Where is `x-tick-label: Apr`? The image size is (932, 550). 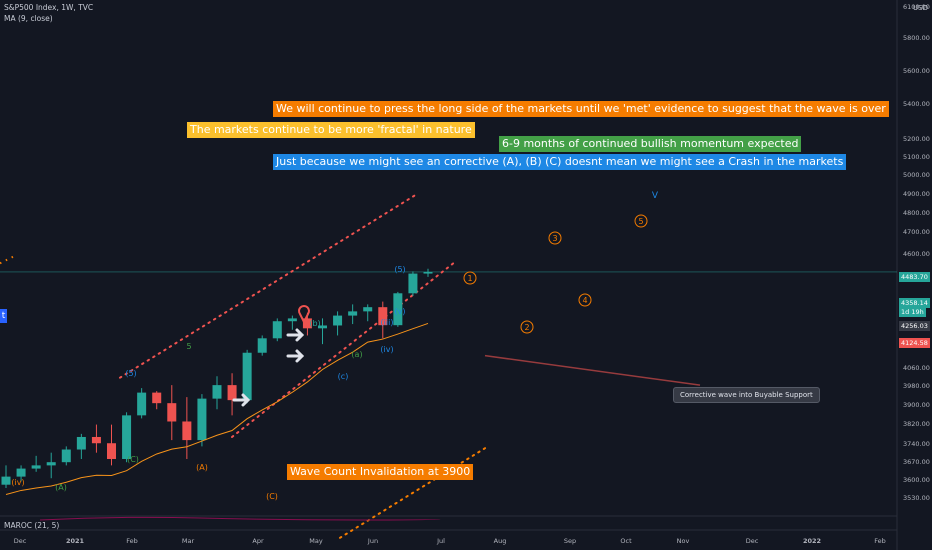 x-tick-label: Apr is located at coordinates (258, 541).